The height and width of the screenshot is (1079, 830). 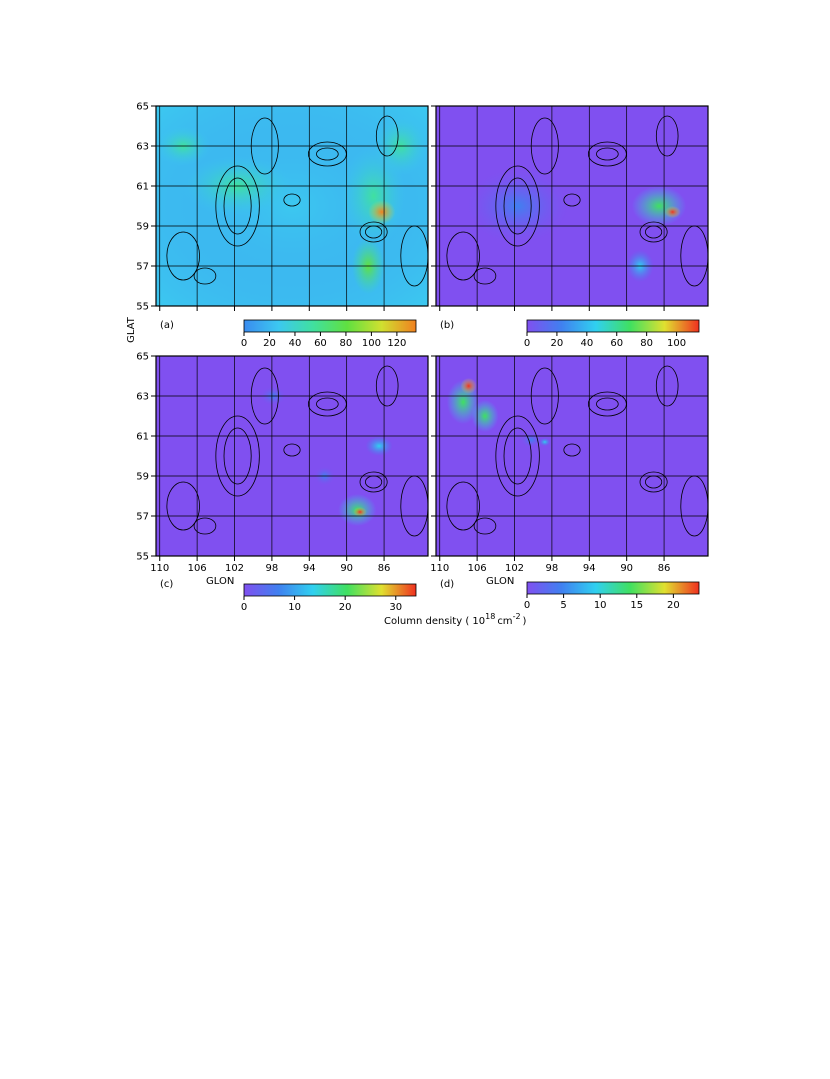 I want to click on x-tick-label: 106, so click(x=197, y=568).